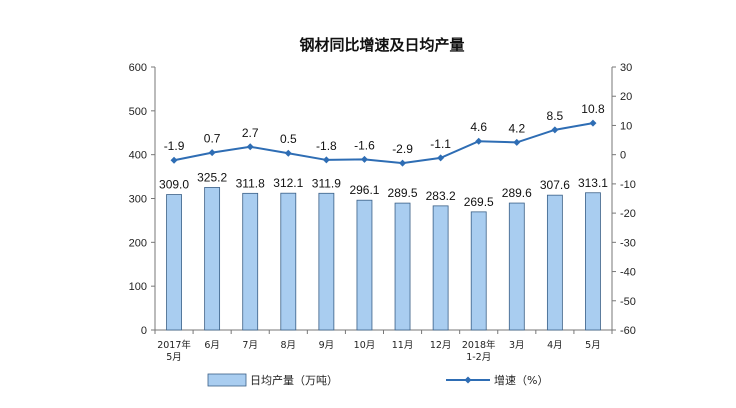  I want to click on line-value-label: 10.8, so click(593, 109).